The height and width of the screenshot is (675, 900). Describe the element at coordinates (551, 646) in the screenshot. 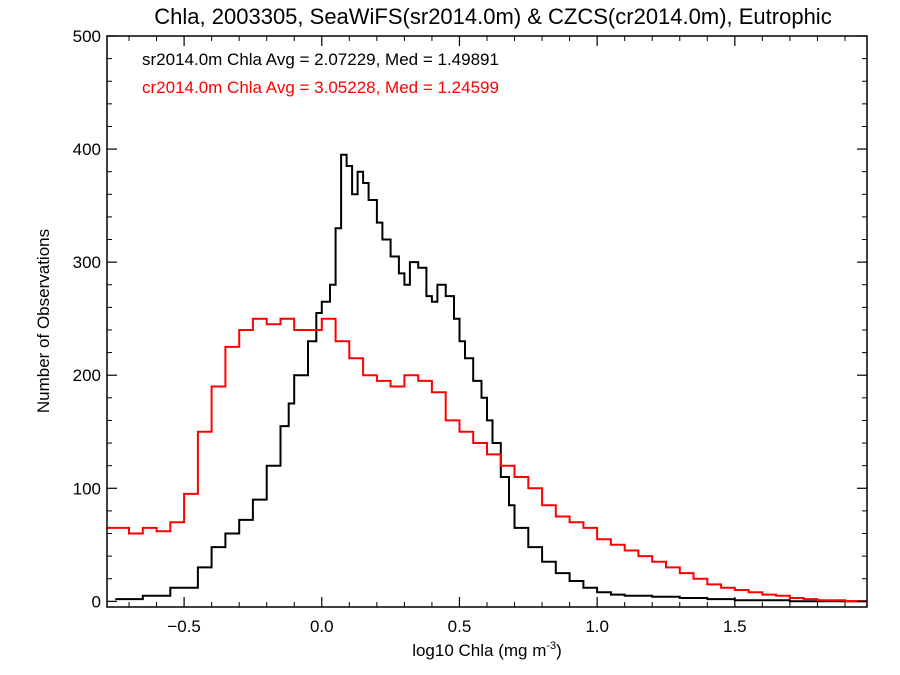

I see `x-axis-label-superscript: -3` at that location.